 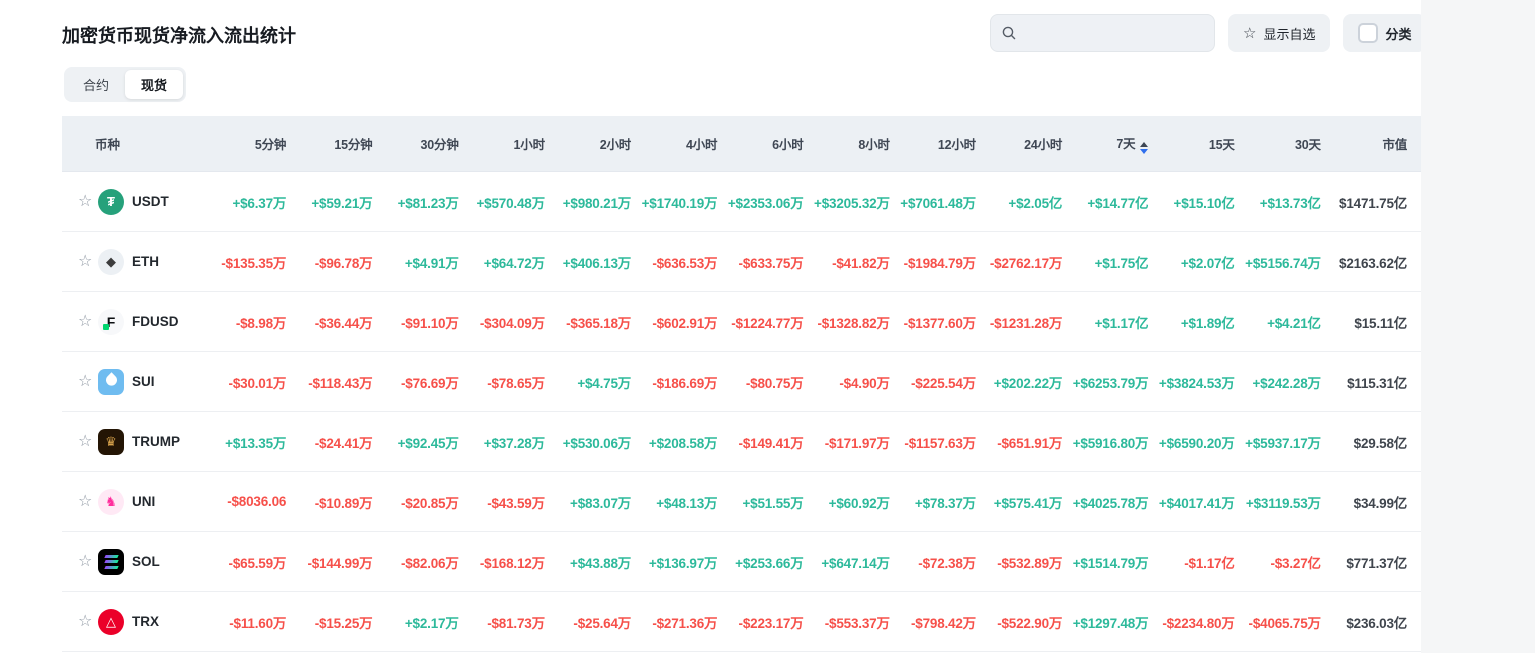 What do you see at coordinates (769, 563) in the screenshot?
I see `flow-value-cell: +$253.66万` at bounding box center [769, 563].